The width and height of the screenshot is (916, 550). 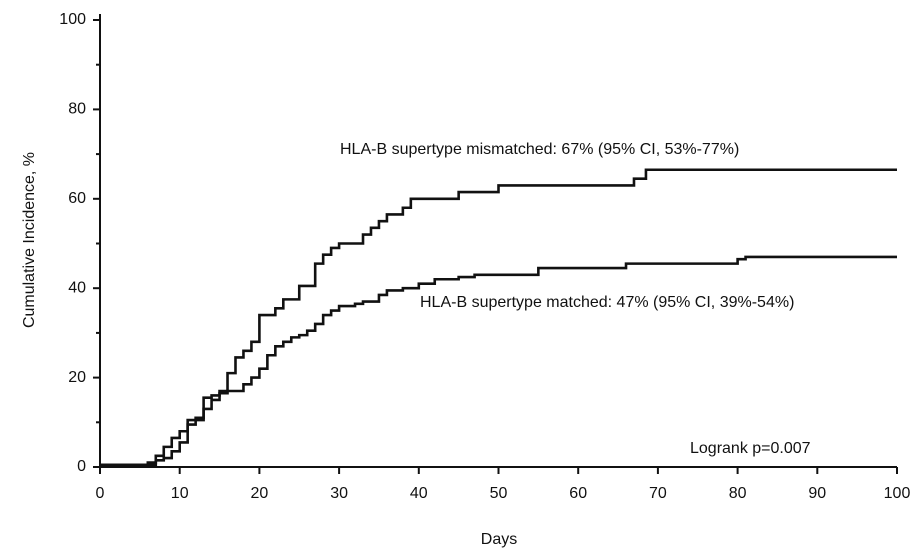 I want to click on x-tick-label: 20, so click(x=260, y=493).